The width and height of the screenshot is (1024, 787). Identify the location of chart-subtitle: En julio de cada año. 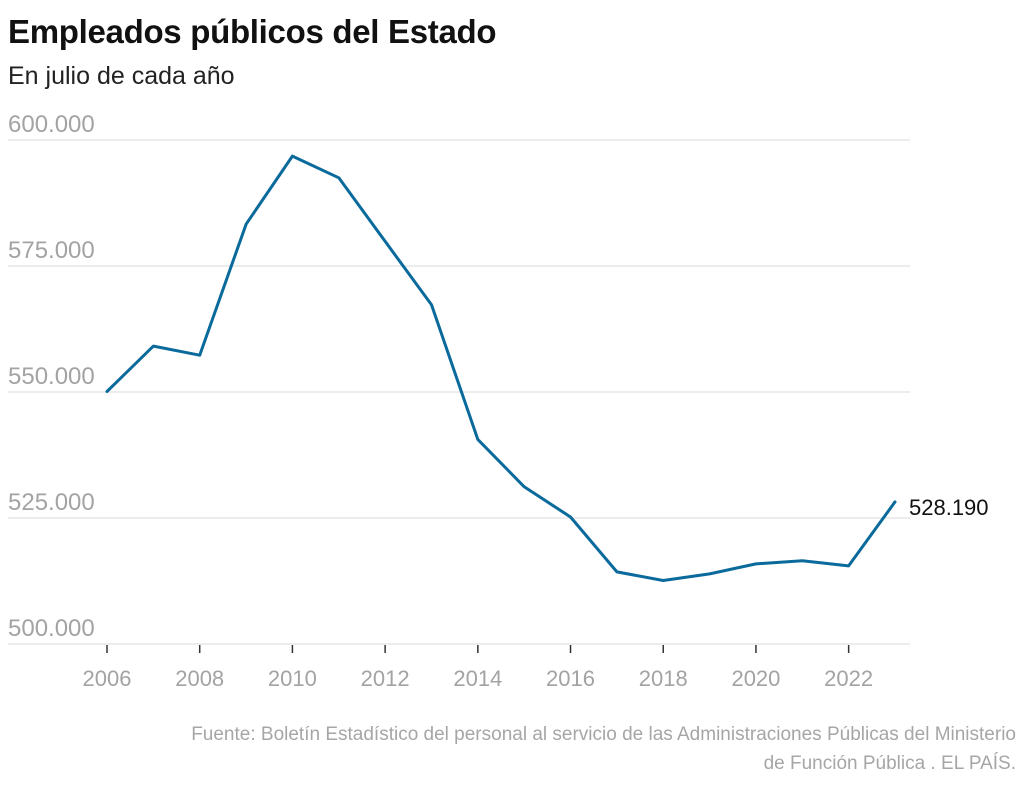
(121, 76).